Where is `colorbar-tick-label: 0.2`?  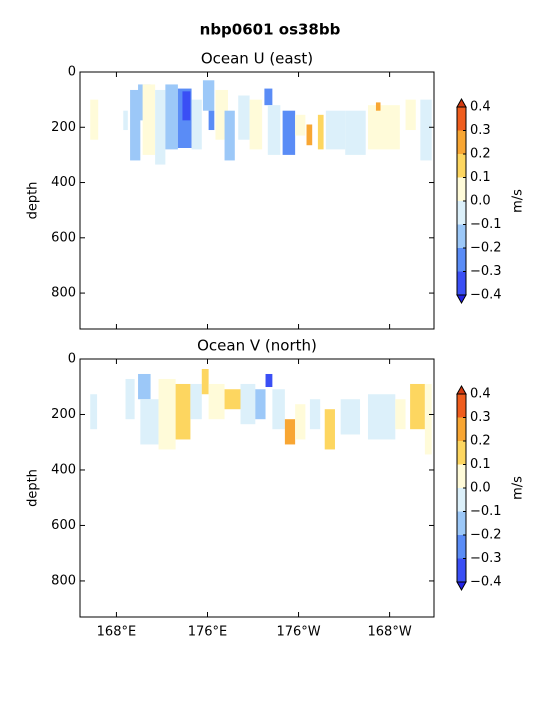
colorbar-tick-label: 0.2 is located at coordinates (480, 441).